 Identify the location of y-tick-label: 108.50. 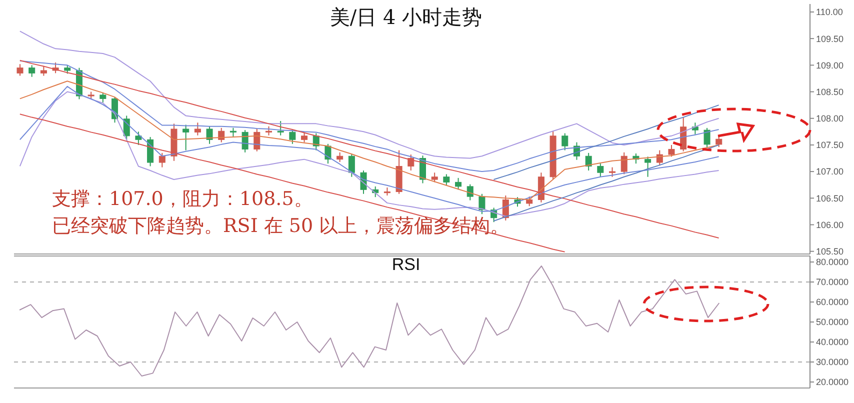
(830, 91).